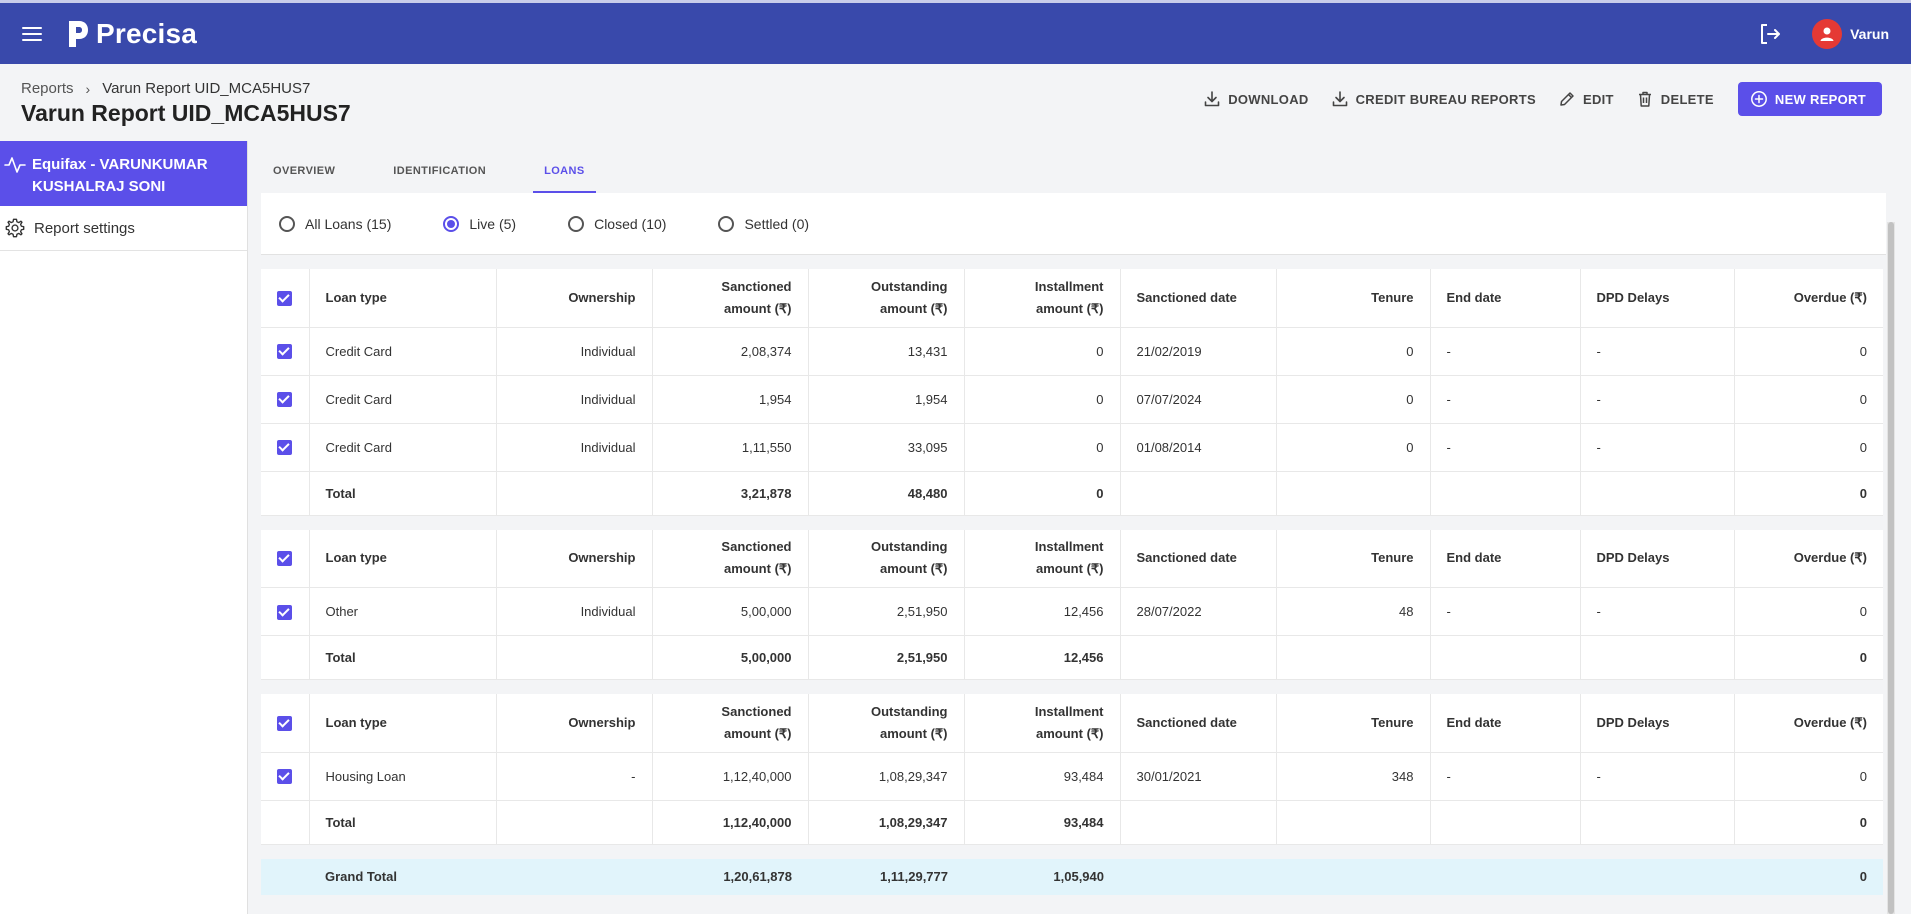 Image resolution: width=1911 pixels, height=914 pixels. I want to click on total-outstanding: 2,51,950, so click(886, 657).